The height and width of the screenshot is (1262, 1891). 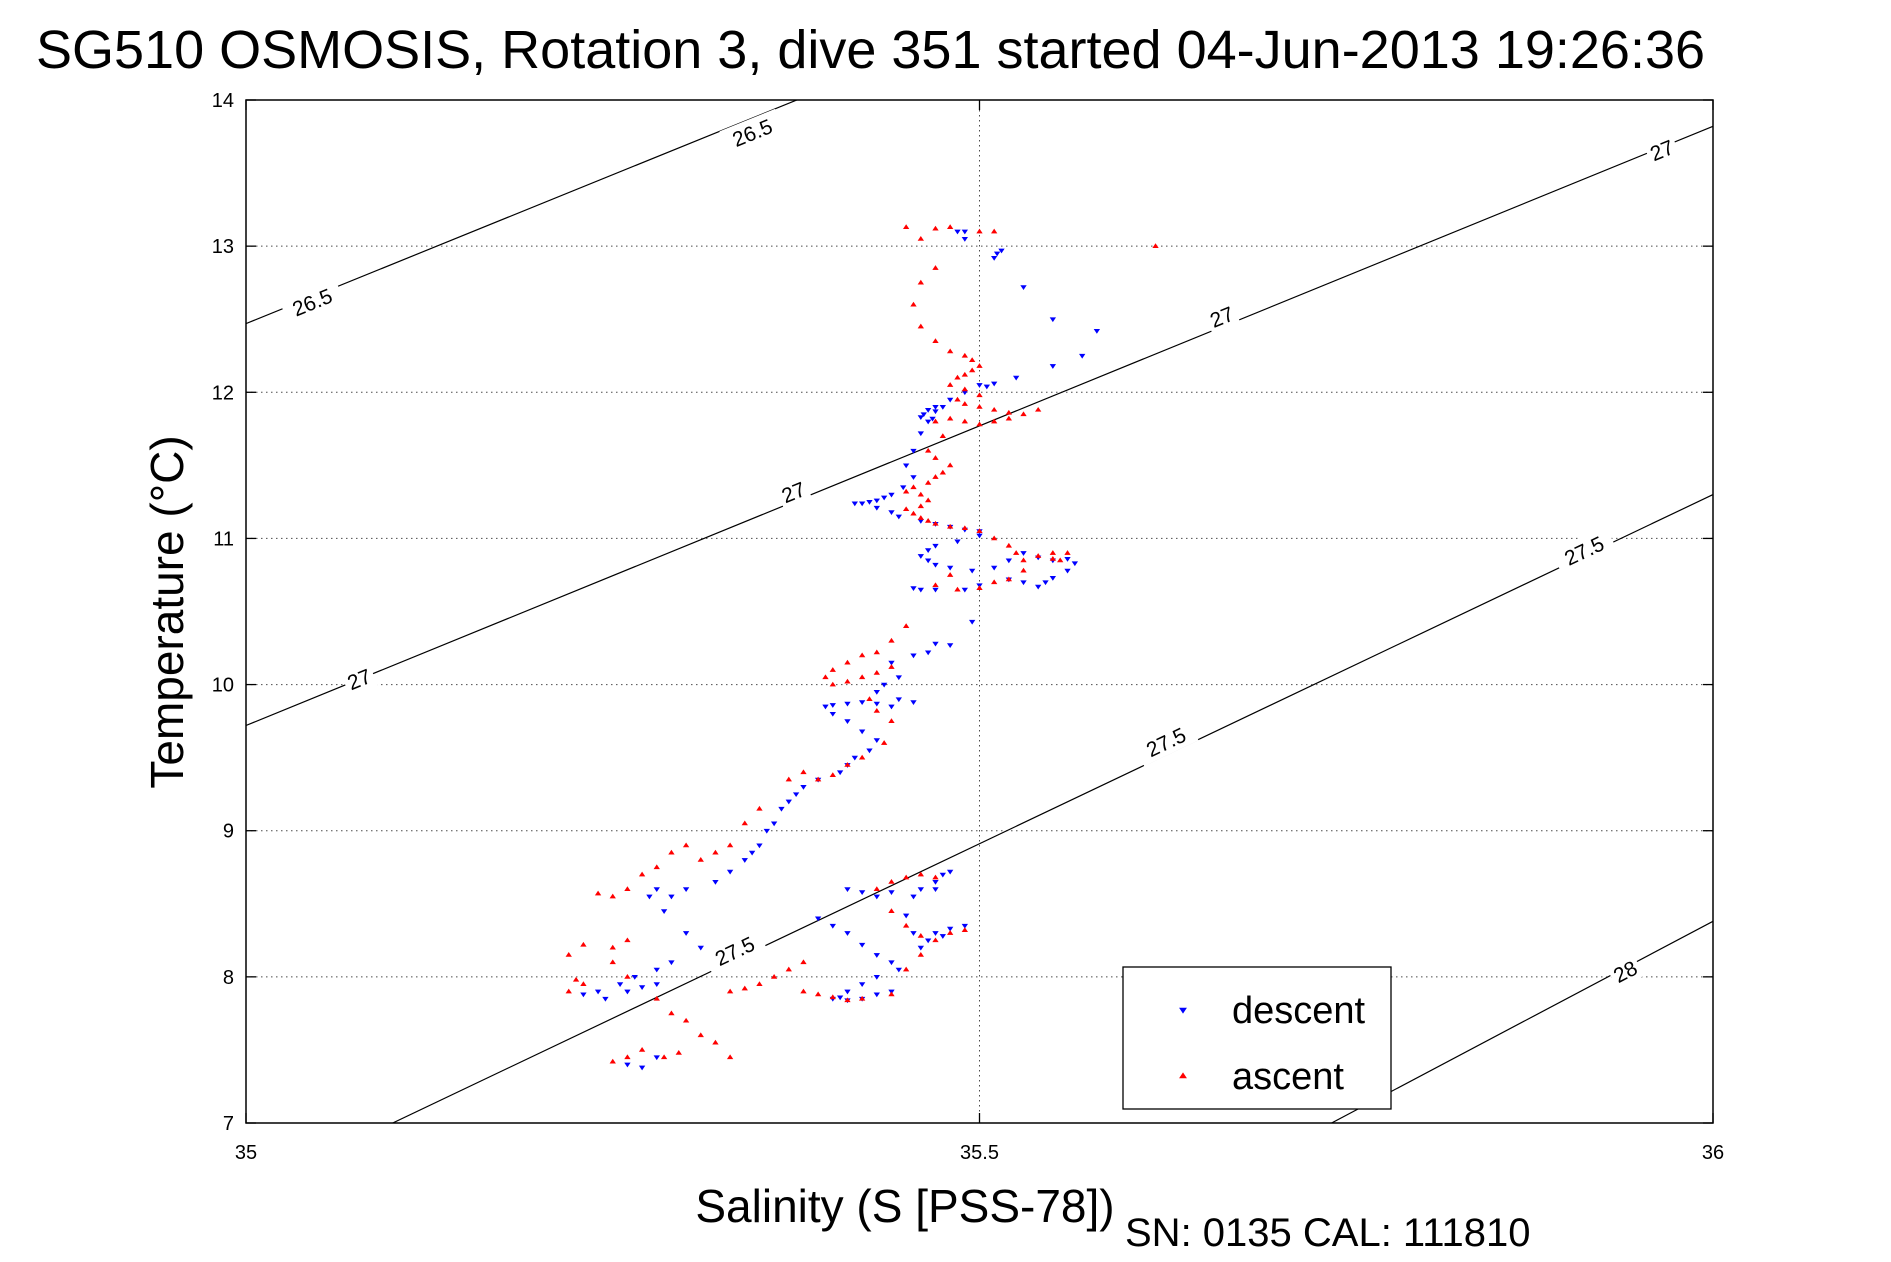 What do you see at coordinates (359, 679) in the screenshot?
I see `contour-label-bg` at bounding box center [359, 679].